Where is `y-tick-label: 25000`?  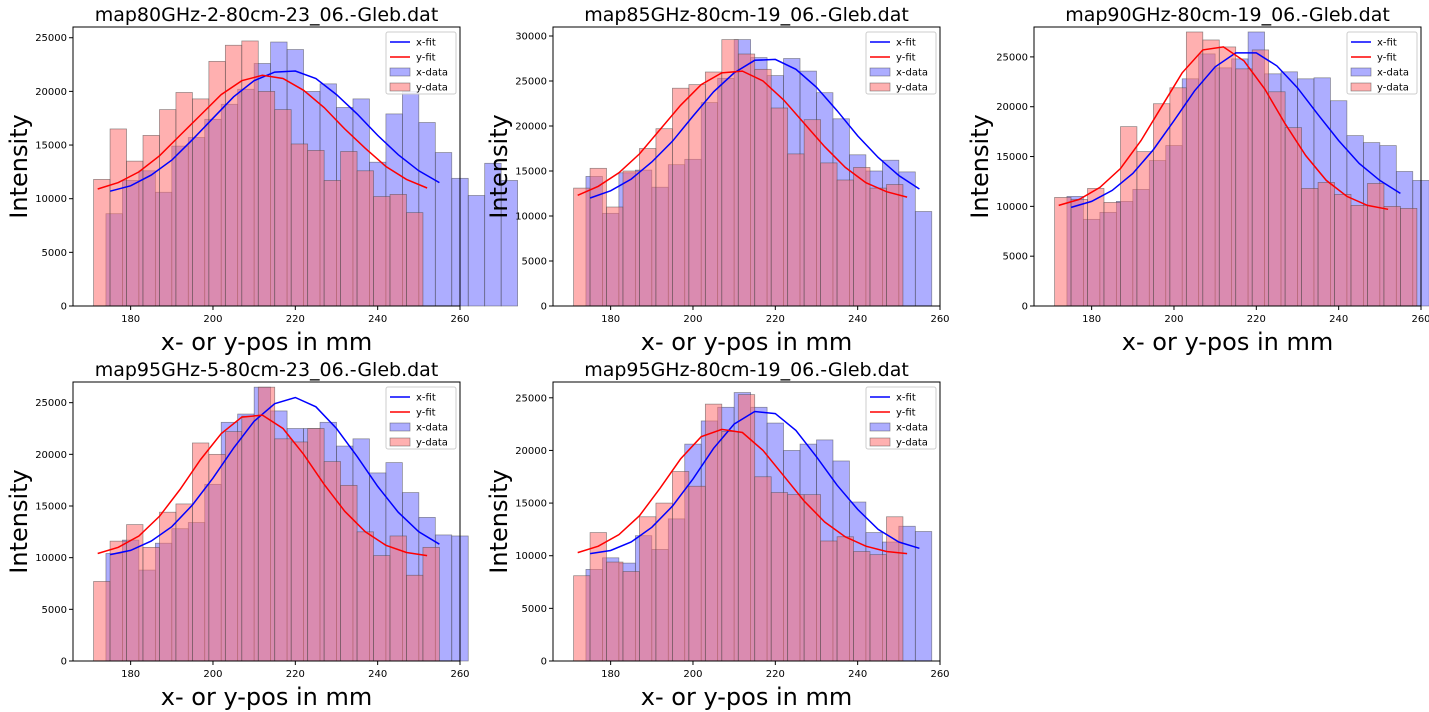 y-tick-label: 25000 is located at coordinates (531, 398).